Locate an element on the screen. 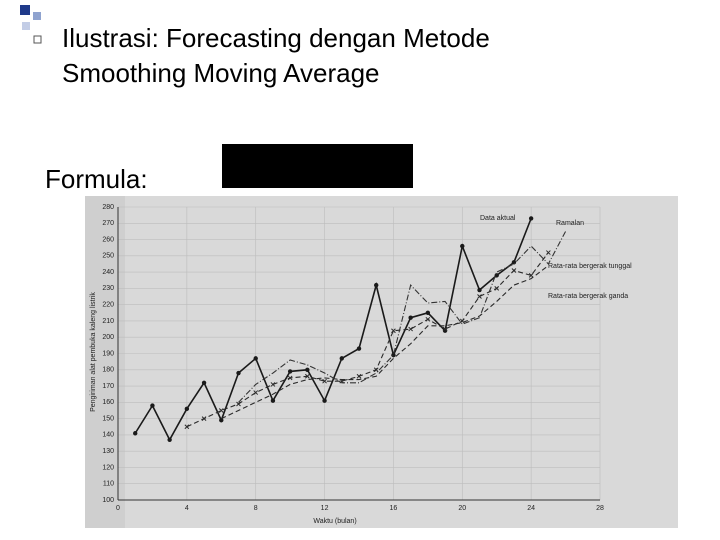  y-tick-label: 110 is located at coordinates (108, 484).